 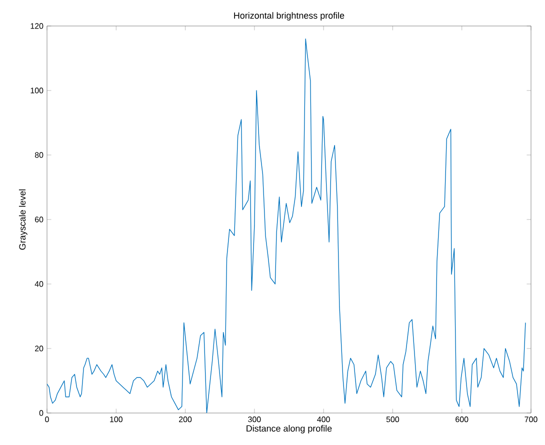 What do you see at coordinates (289, 16) in the screenshot?
I see `chart-title: Horizontal brightness profile` at bounding box center [289, 16].